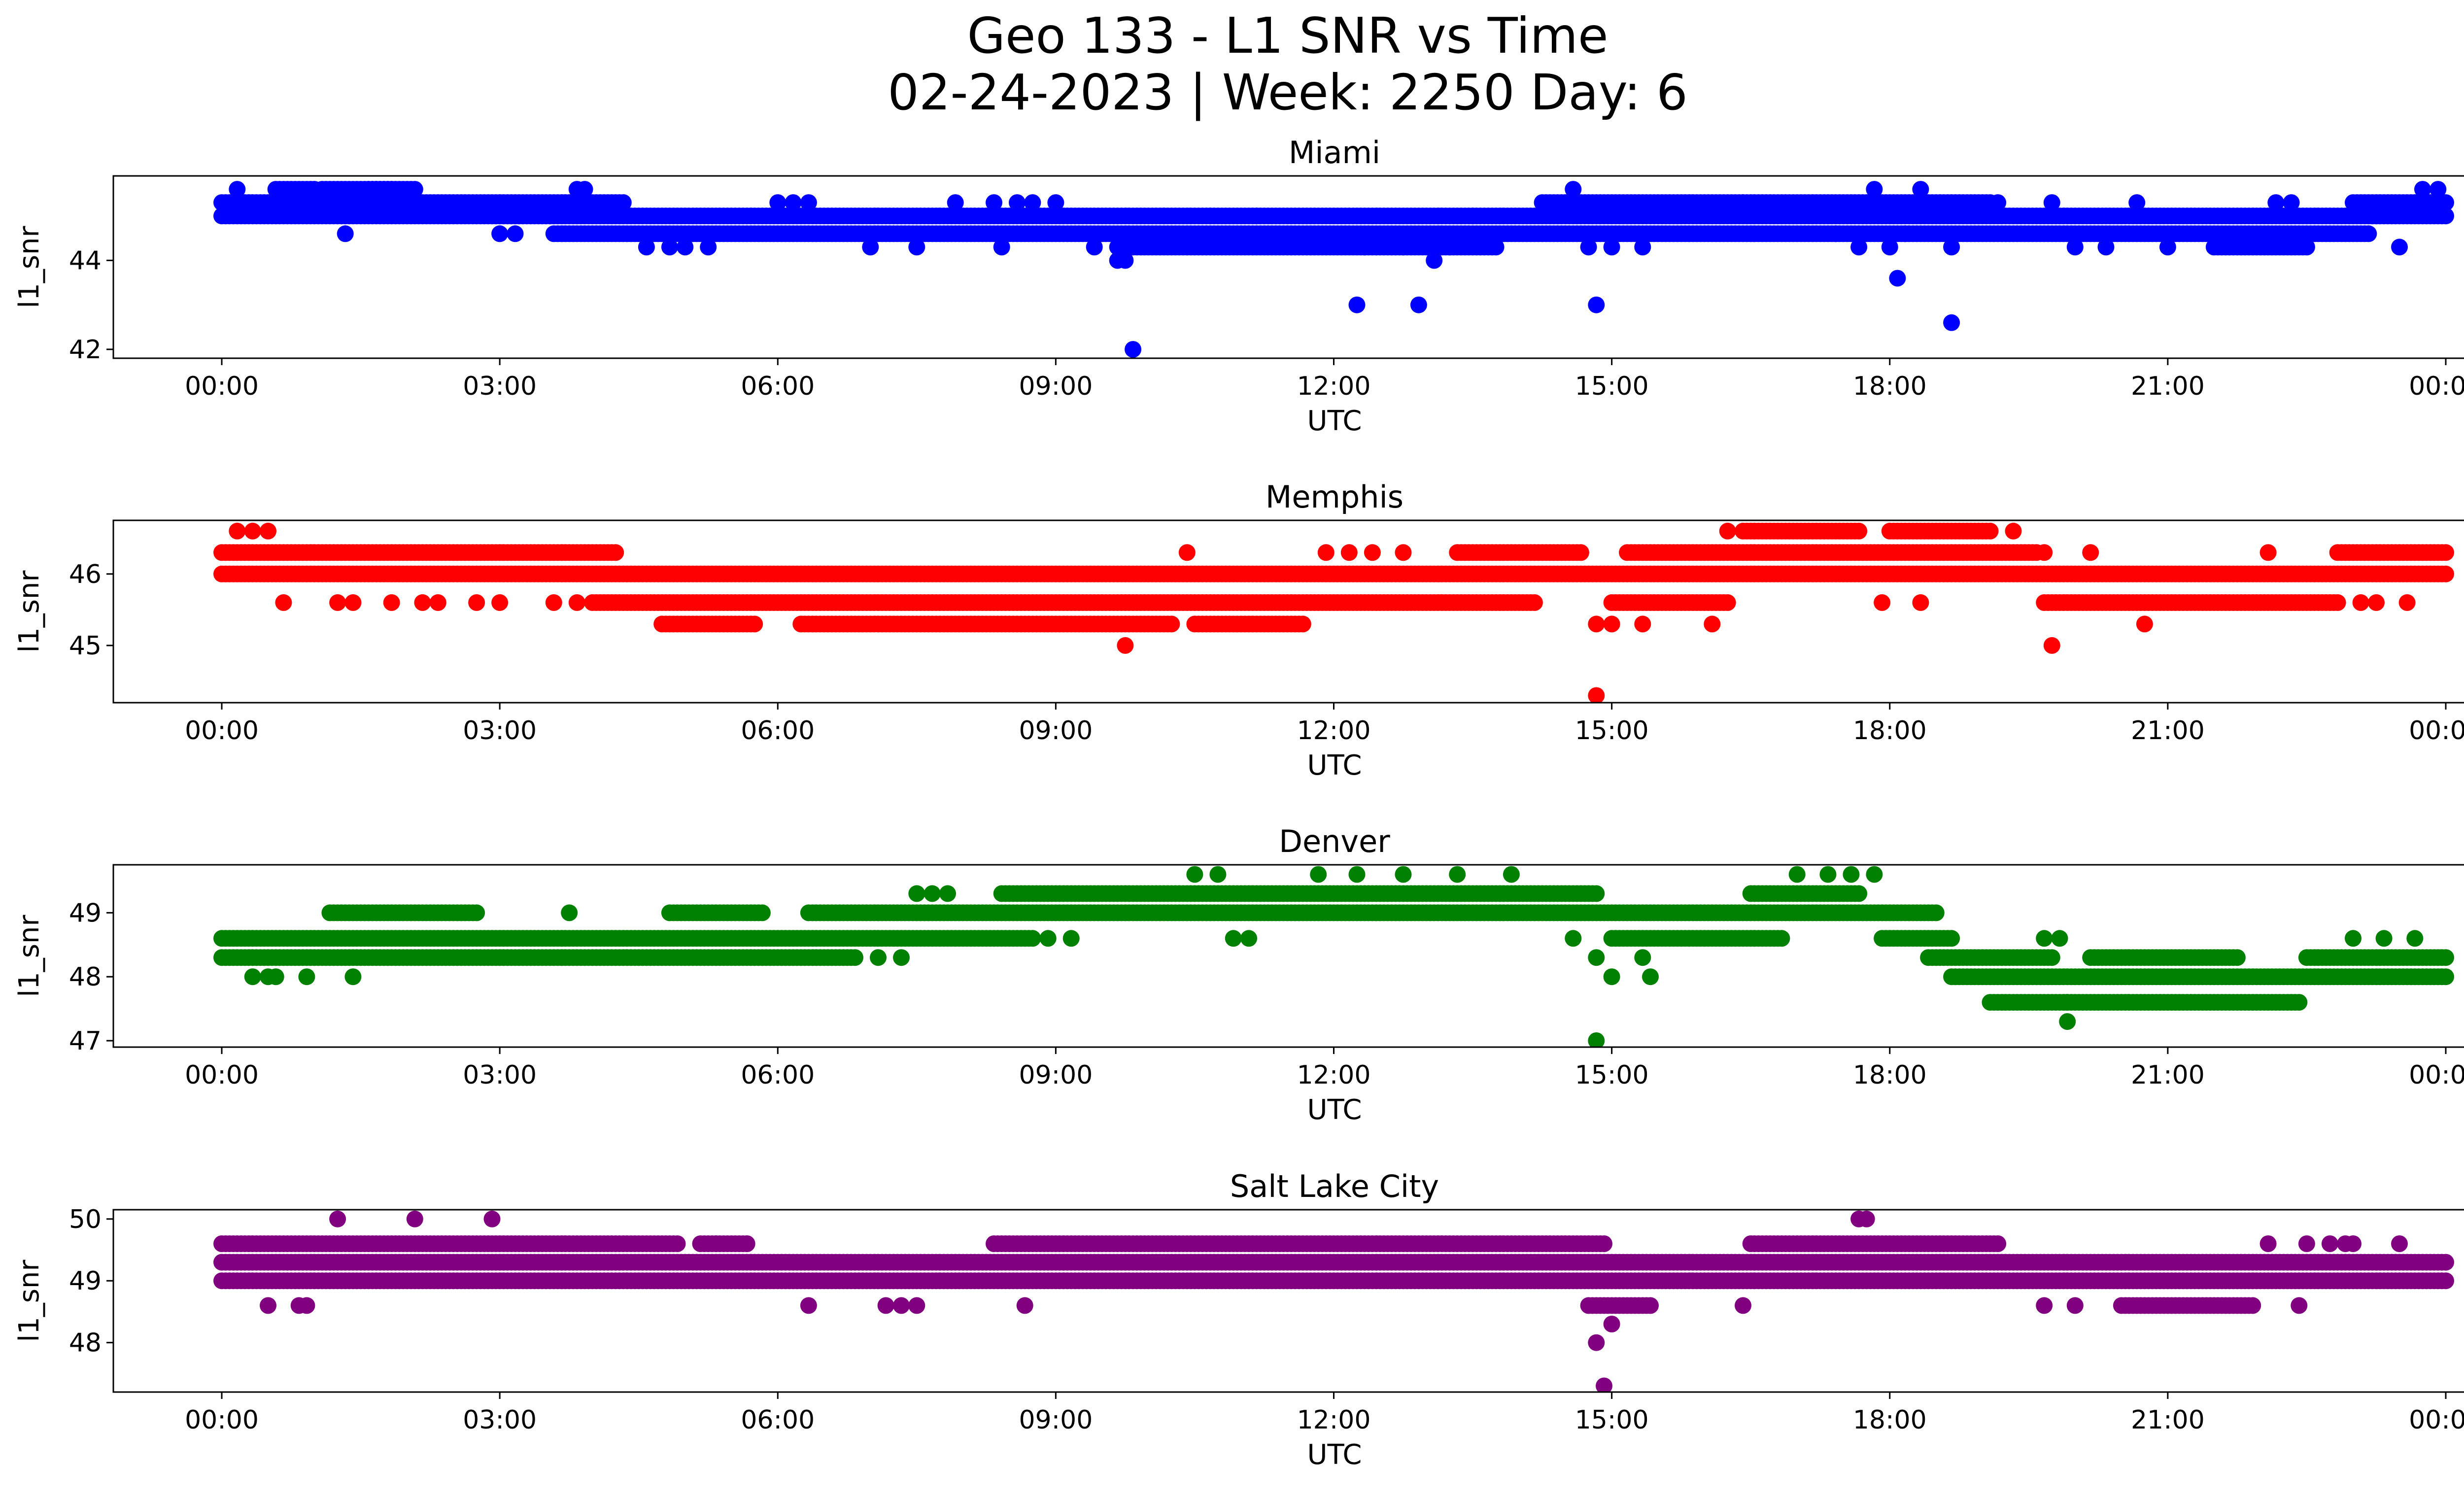 The width and height of the screenshot is (2464, 1497). What do you see at coordinates (85, 913) in the screenshot?
I see `y-tick-label: 49` at bounding box center [85, 913].